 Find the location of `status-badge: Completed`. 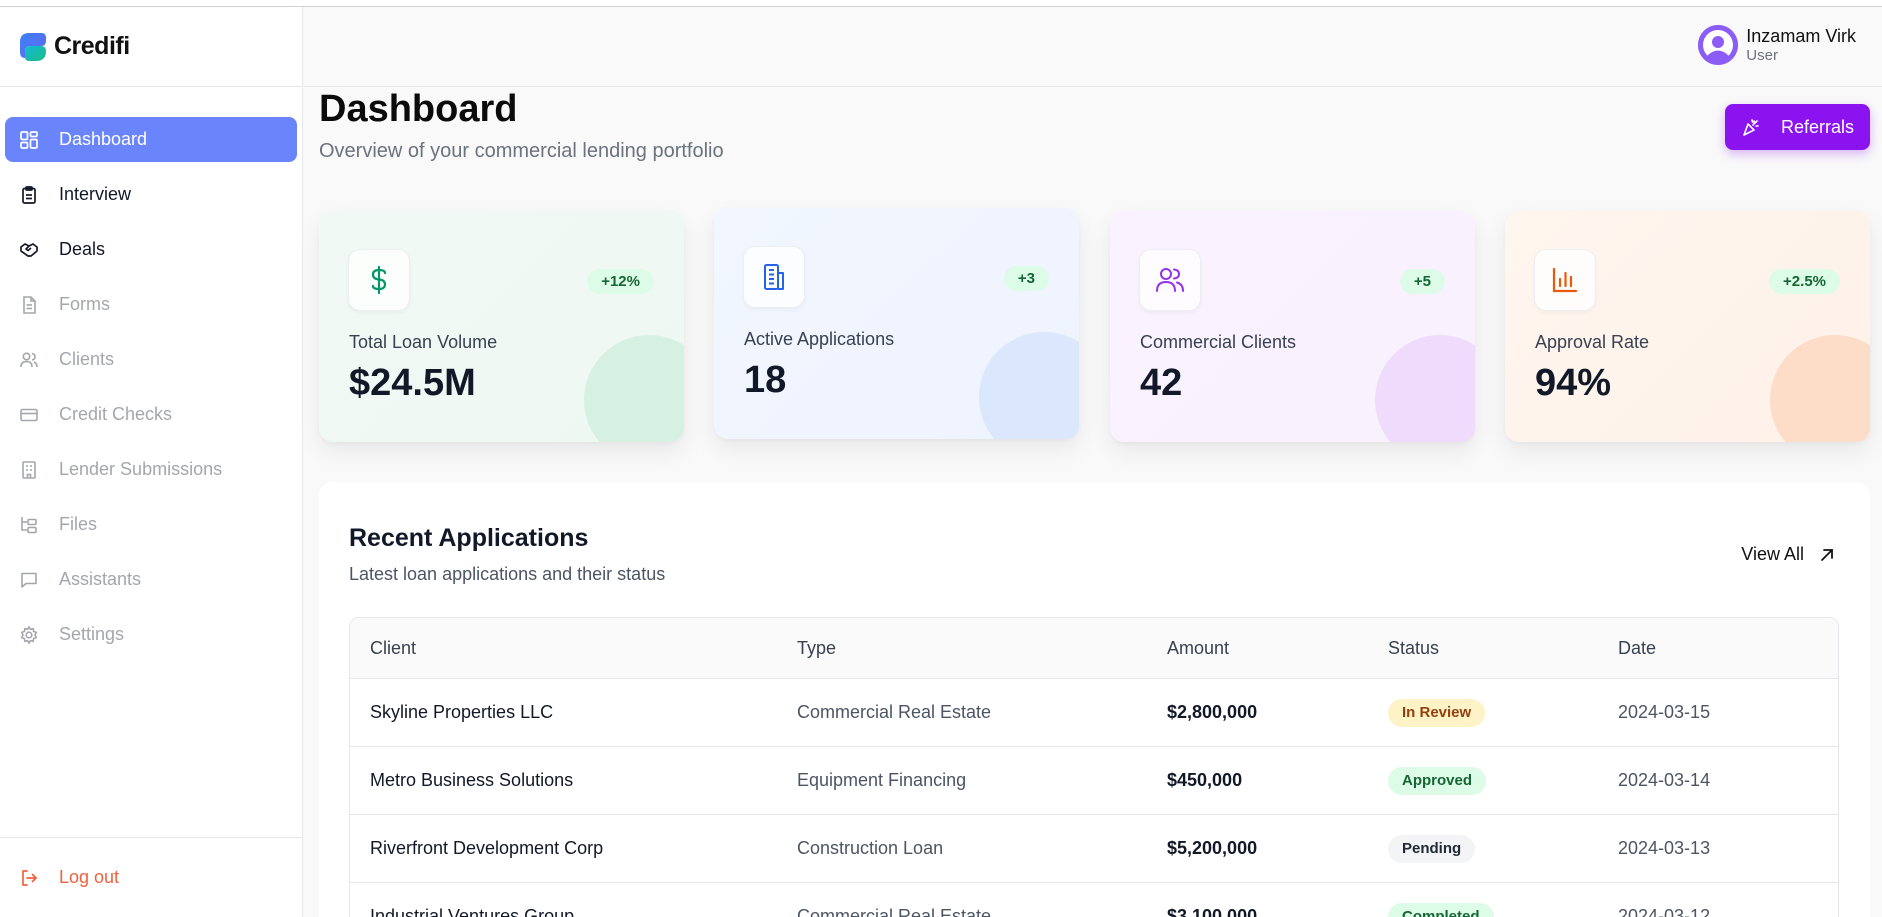

status-badge: Completed is located at coordinates (1441, 909).